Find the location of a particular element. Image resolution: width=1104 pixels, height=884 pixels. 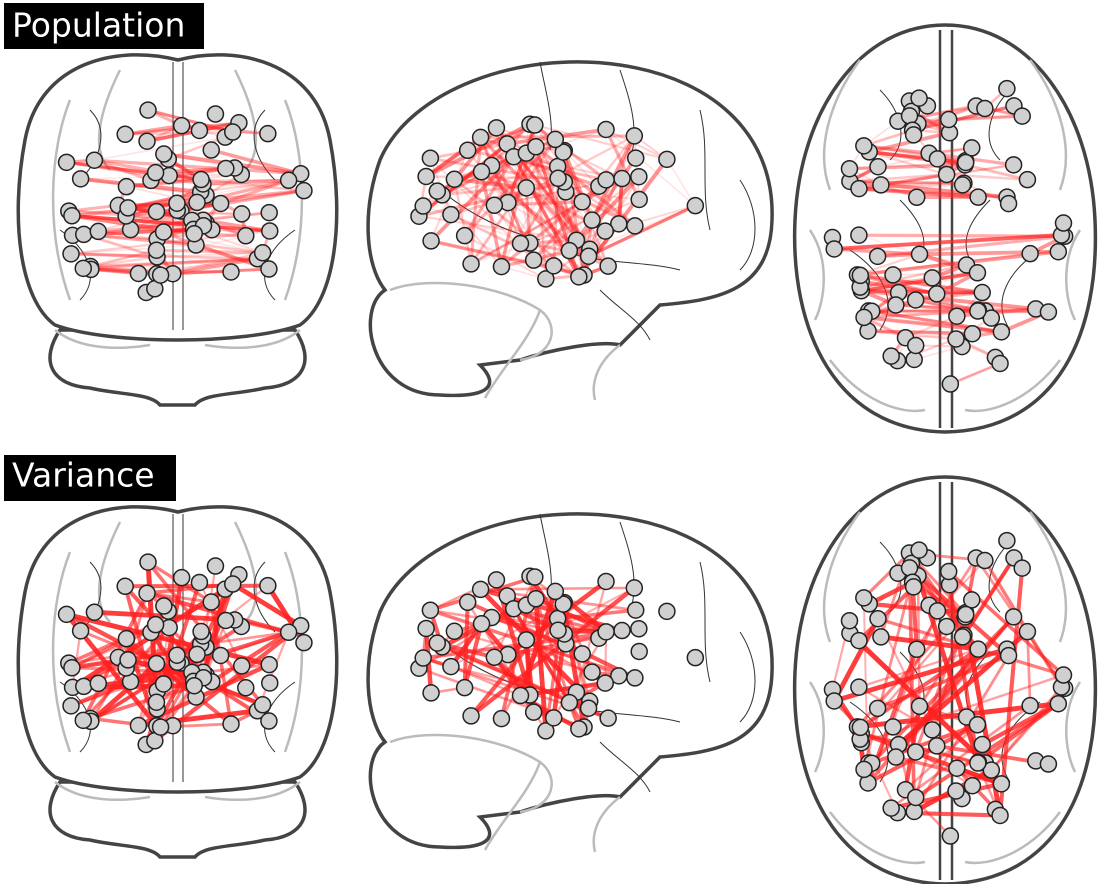

axial-view is located at coordinates (945, 228).